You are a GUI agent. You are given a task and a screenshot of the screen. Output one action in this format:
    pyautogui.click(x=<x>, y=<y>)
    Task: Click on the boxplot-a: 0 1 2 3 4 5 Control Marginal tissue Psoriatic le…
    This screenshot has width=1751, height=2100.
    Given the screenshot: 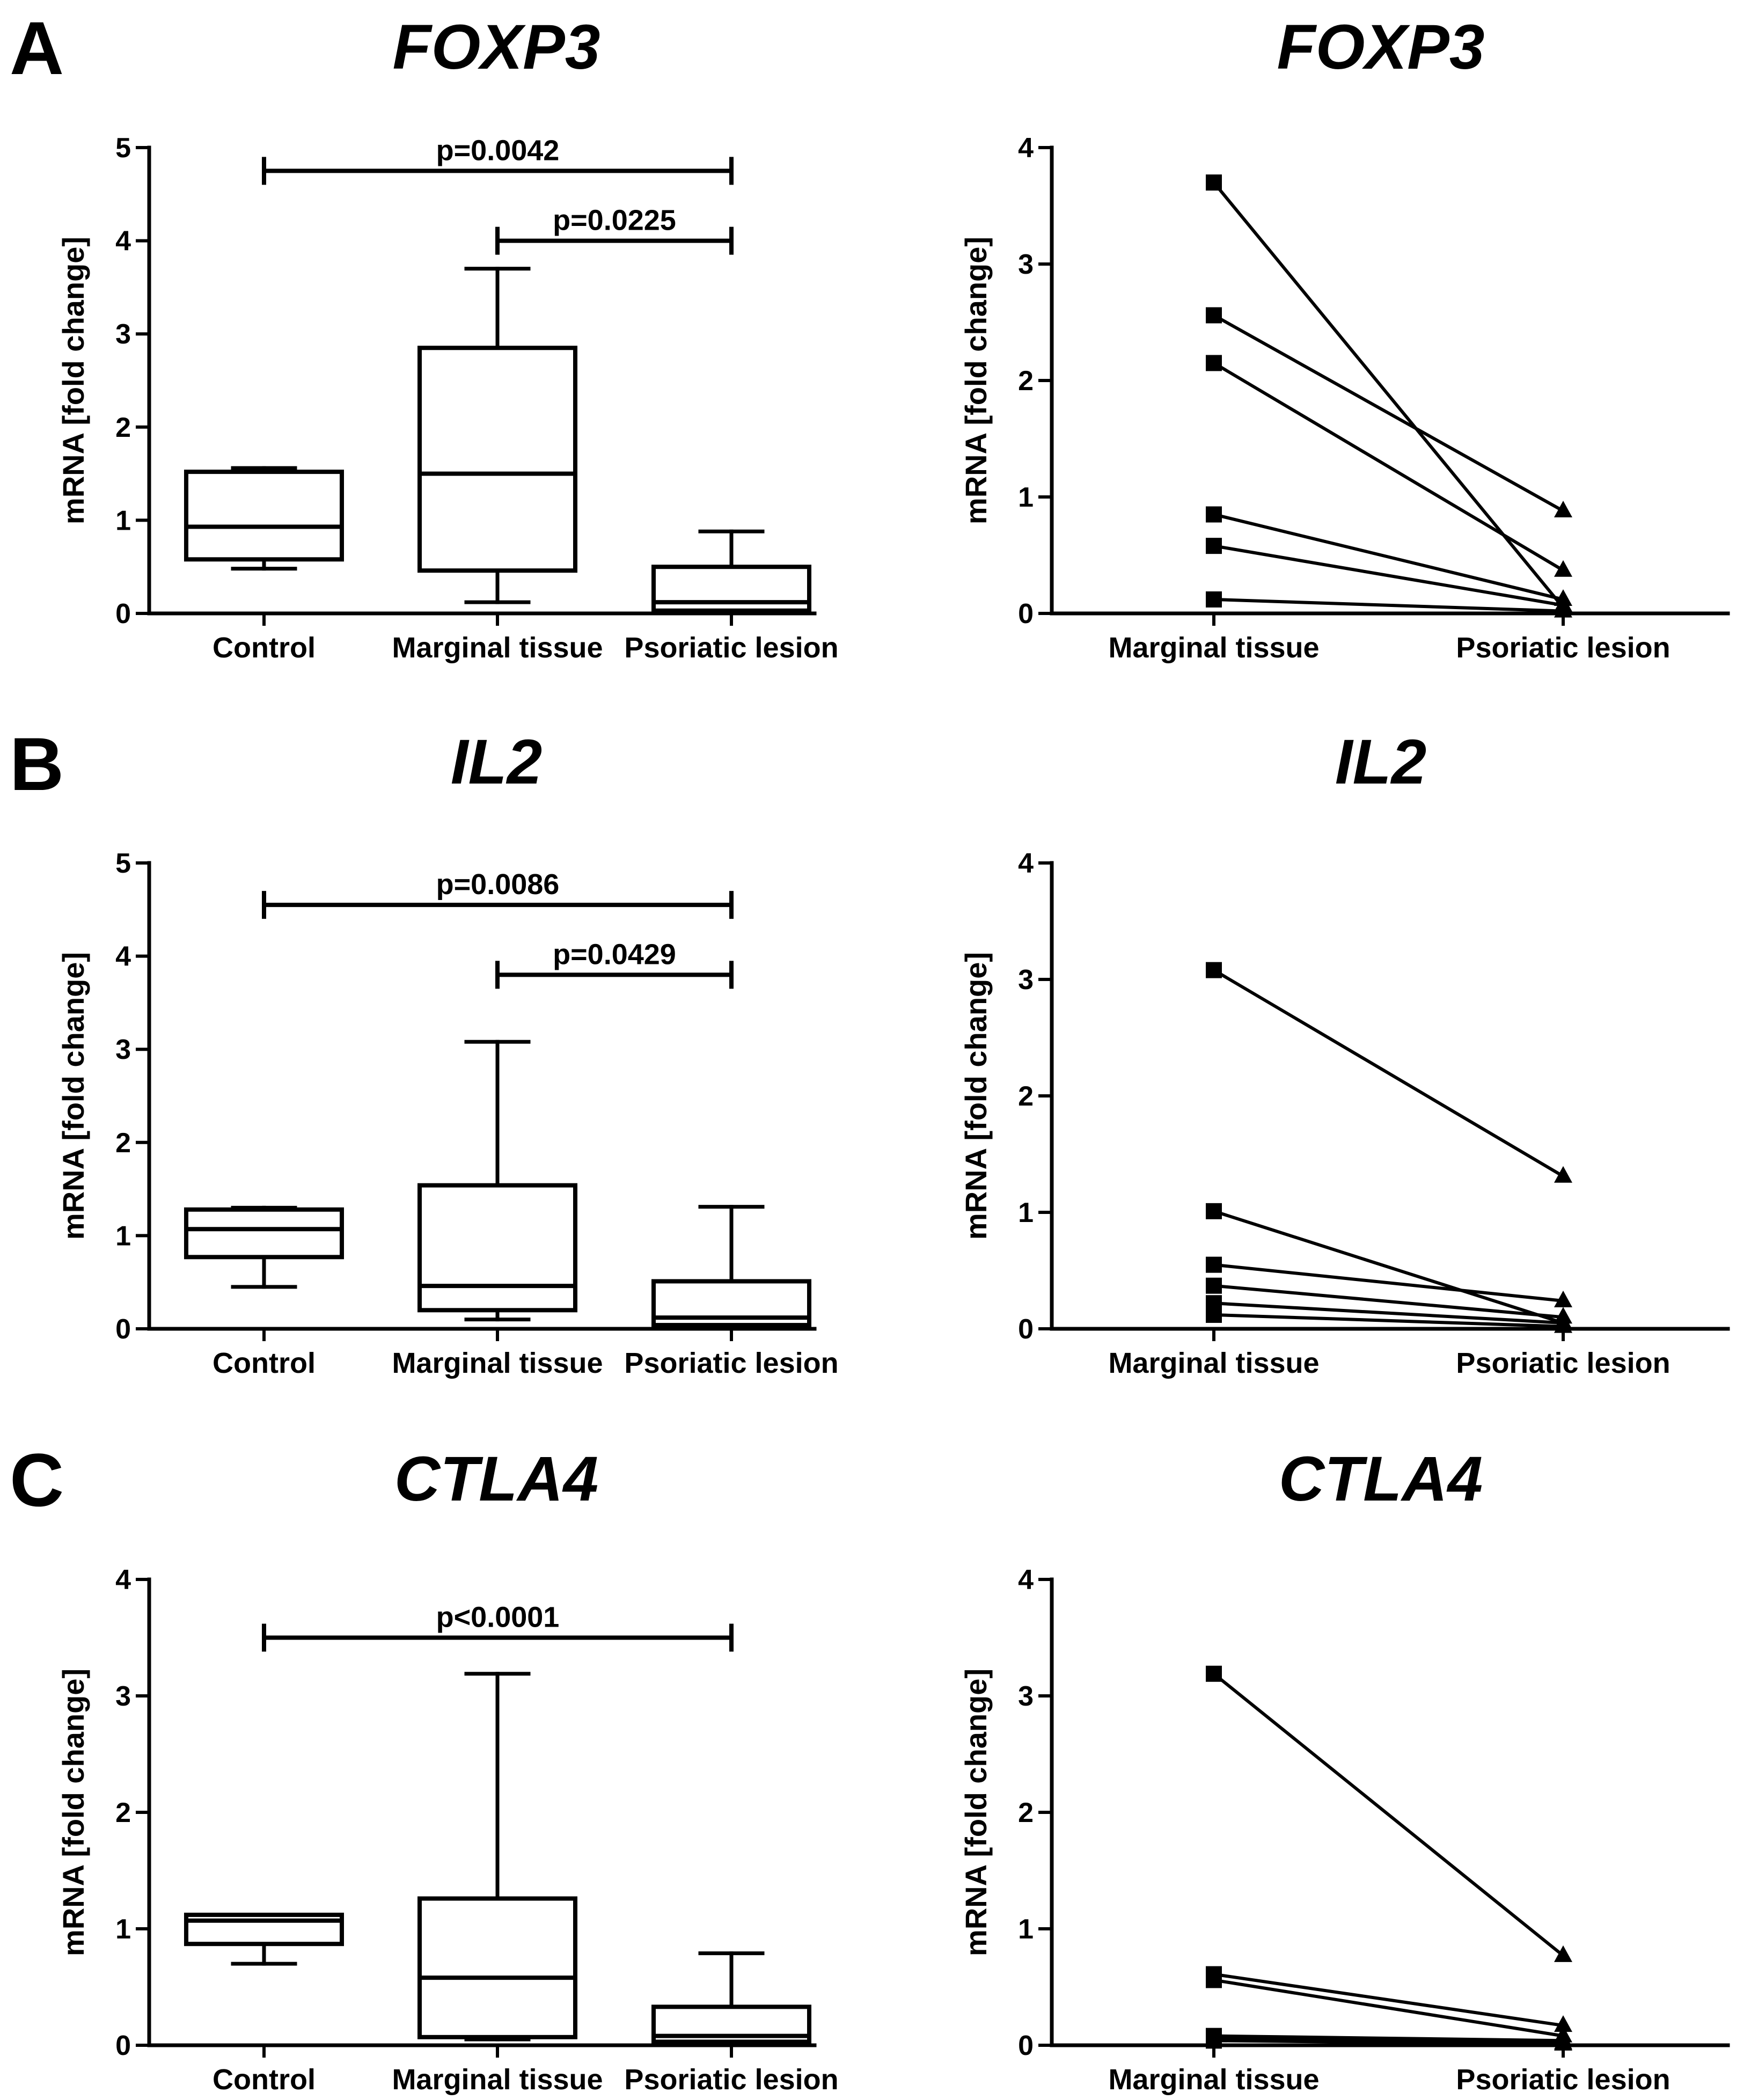 What is the action you would take?
    pyautogui.click(x=447, y=338)
    